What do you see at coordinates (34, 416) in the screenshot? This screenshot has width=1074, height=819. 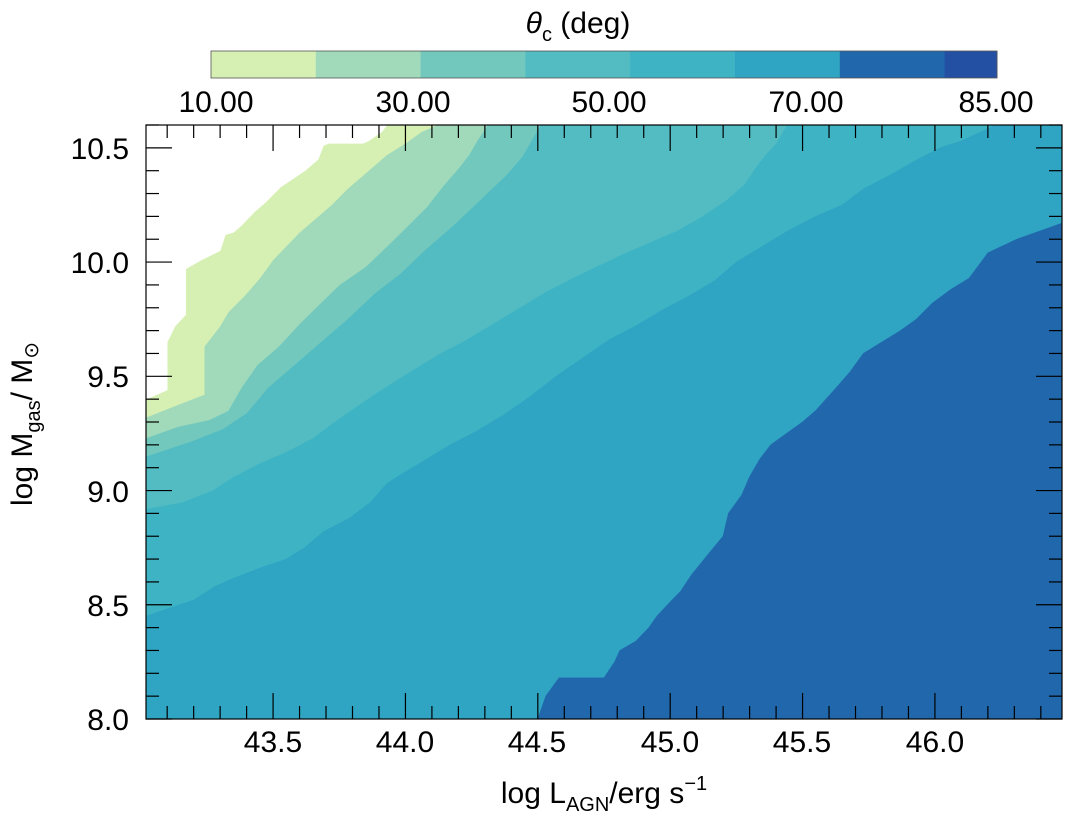 I see `y-axis-label-sub: gas` at bounding box center [34, 416].